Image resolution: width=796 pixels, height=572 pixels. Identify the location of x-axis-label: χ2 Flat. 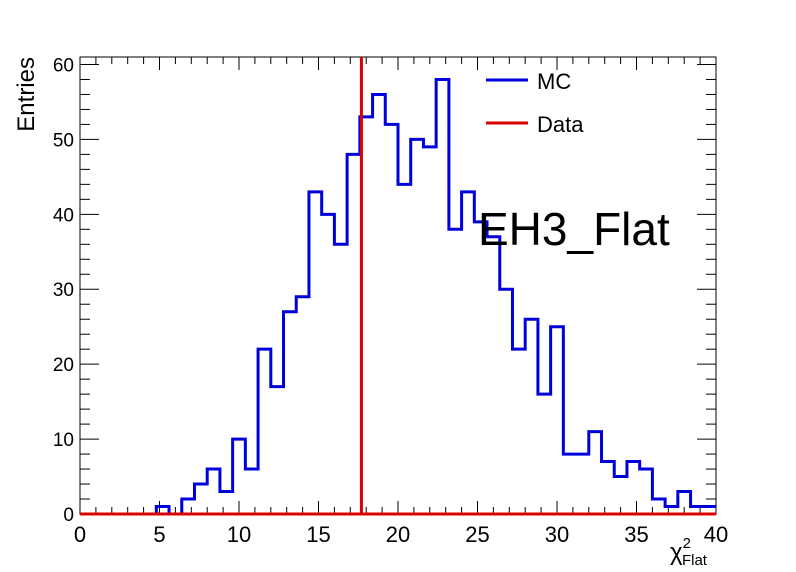
(689, 552).